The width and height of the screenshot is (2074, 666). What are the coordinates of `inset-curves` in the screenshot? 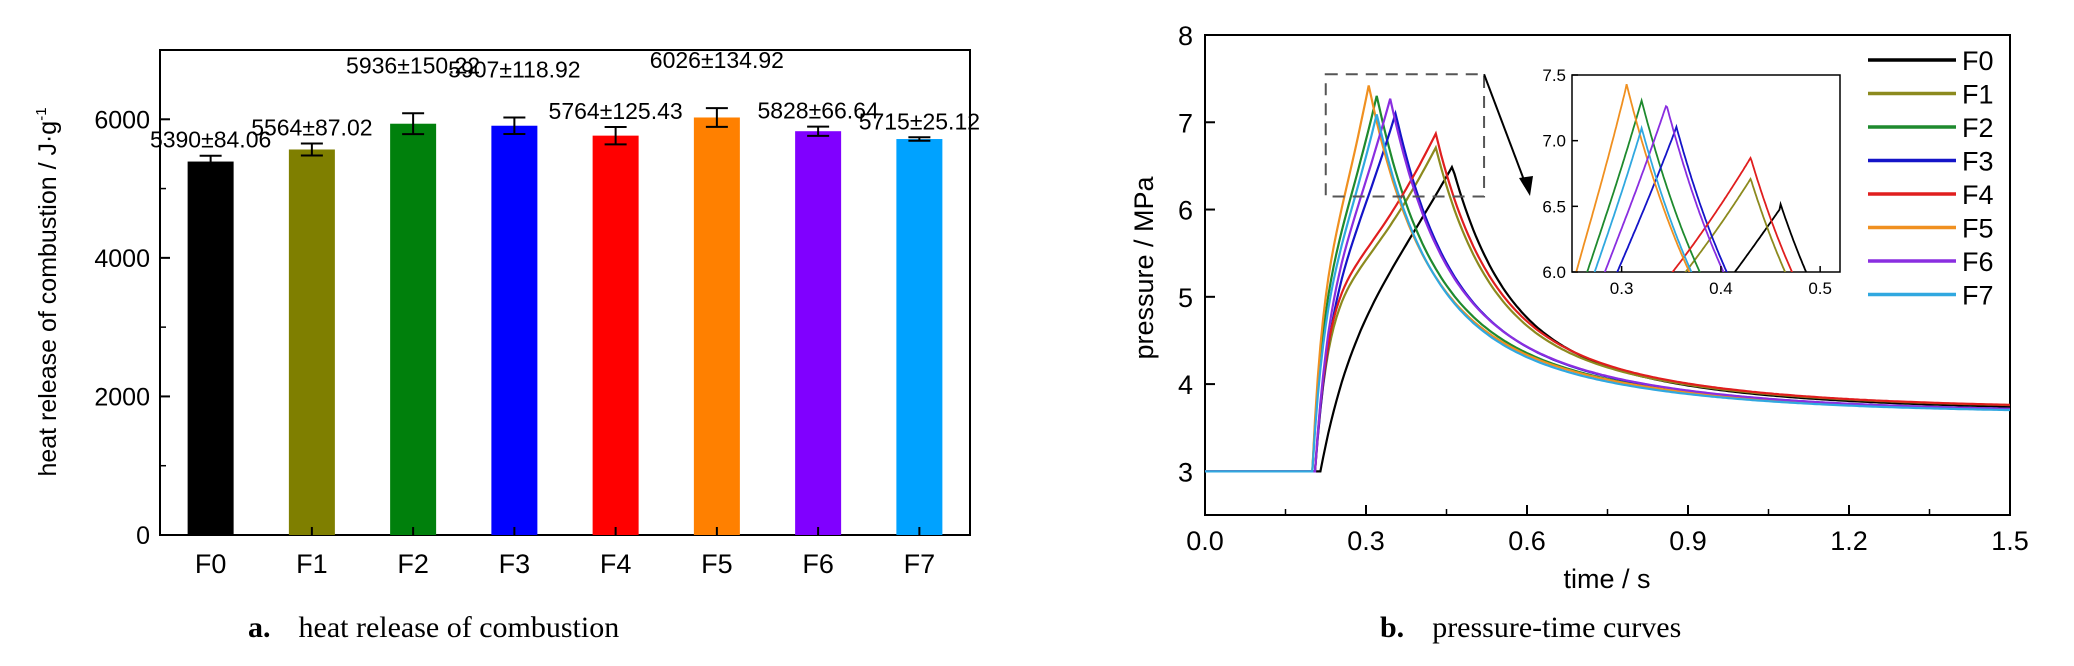 It's located at (1691, 177).